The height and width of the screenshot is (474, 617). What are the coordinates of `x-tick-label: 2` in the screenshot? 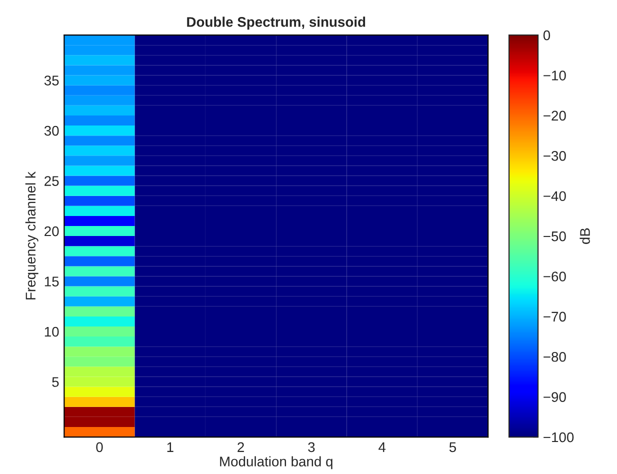 It's located at (241, 447).